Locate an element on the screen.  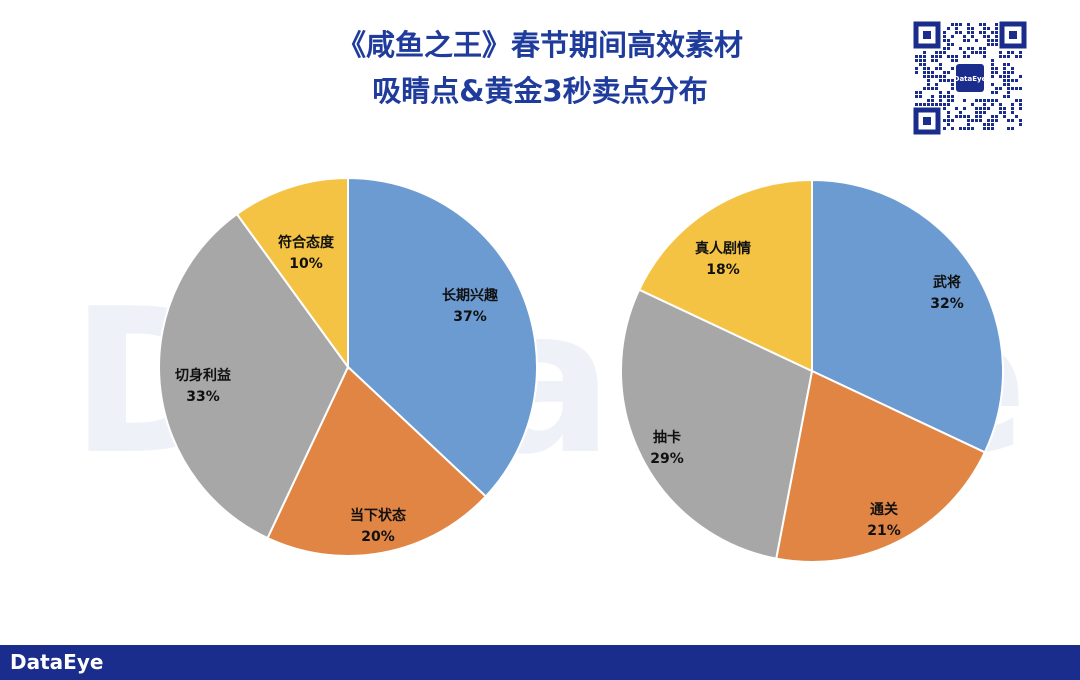
footer-logo: DataEye is located at coordinates (57, 662).